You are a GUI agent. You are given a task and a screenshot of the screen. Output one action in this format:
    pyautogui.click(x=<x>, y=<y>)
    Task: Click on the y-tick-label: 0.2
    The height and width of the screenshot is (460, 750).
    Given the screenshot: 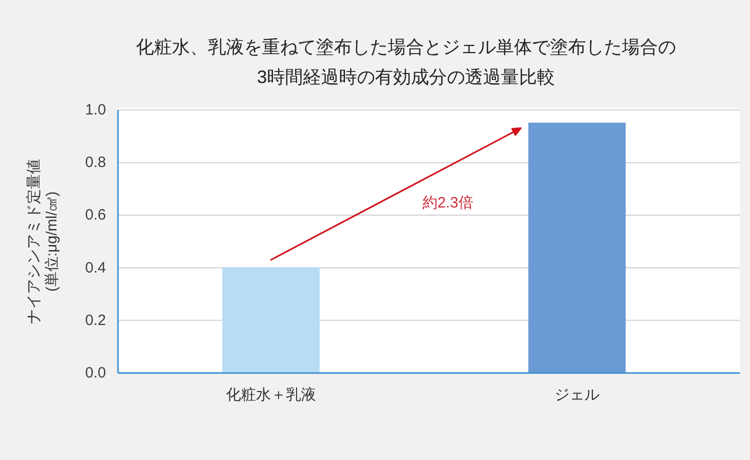 What is the action you would take?
    pyautogui.click(x=95, y=320)
    